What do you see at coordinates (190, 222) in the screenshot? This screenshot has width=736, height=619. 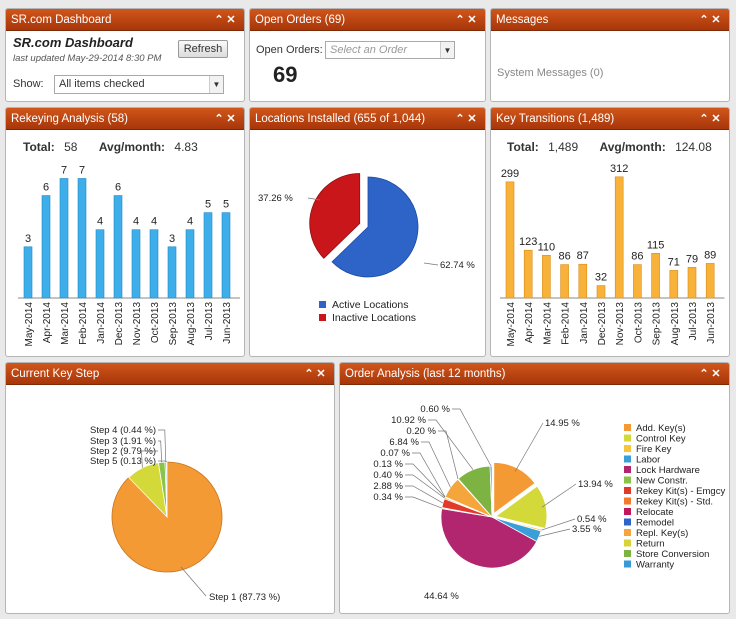 I see `data-label: 4` at bounding box center [190, 222].